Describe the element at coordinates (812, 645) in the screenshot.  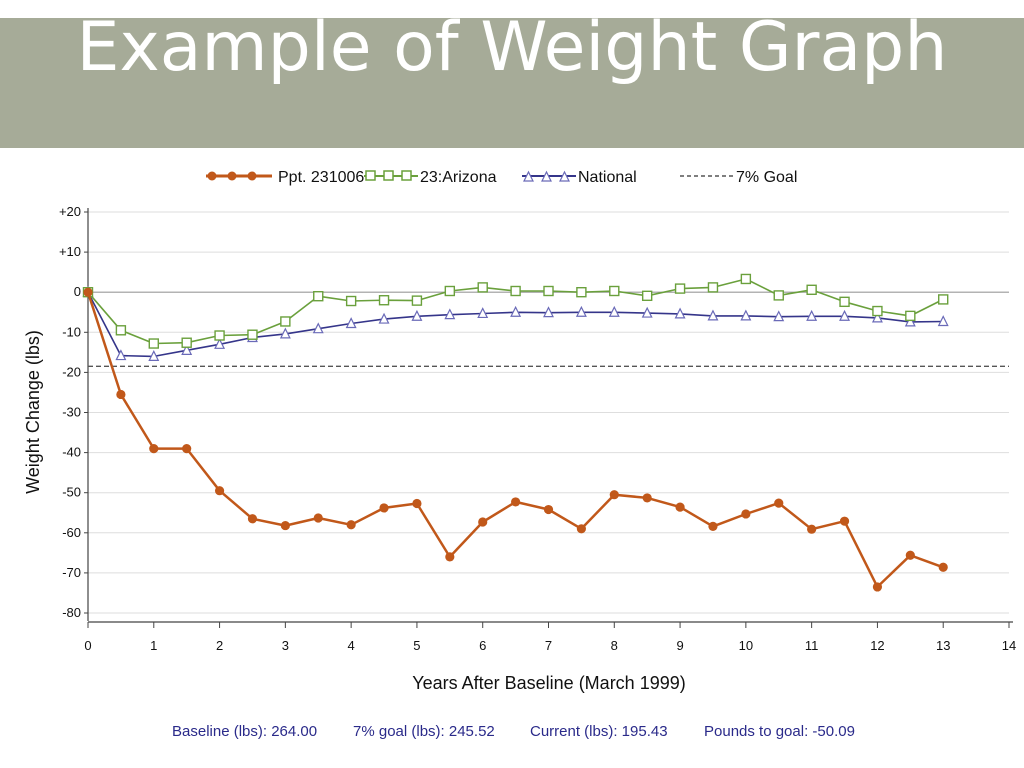
I see `x-tick-label: 11` at that location.